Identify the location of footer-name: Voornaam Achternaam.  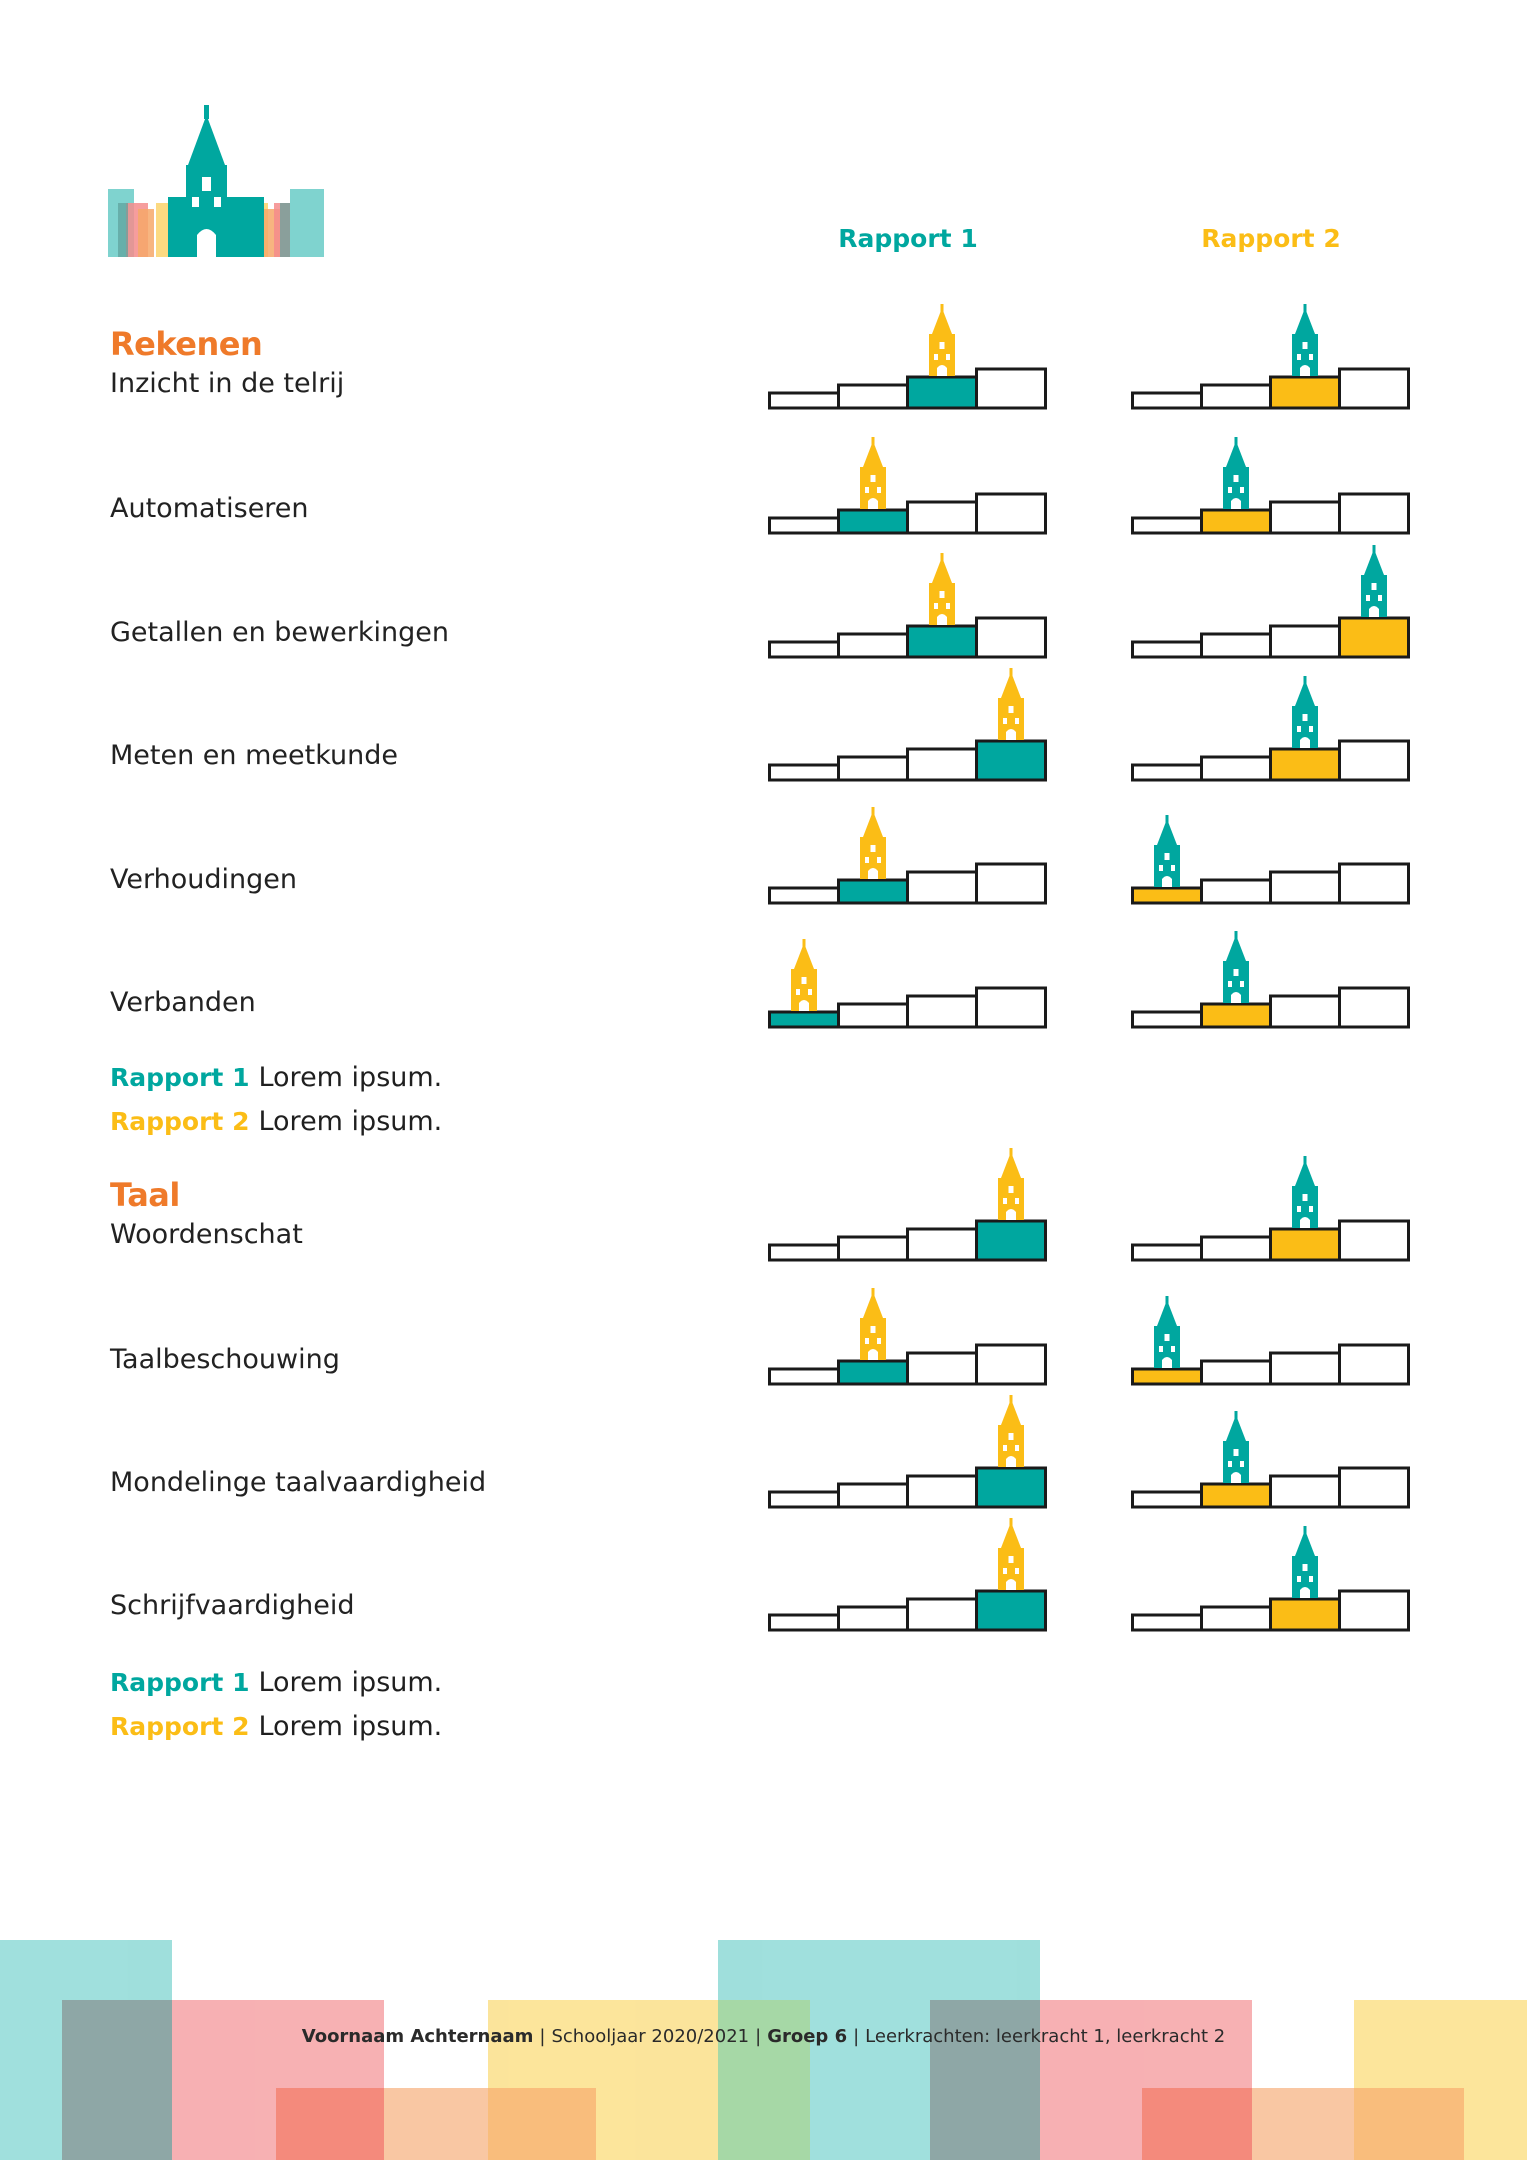
(417, 2036).